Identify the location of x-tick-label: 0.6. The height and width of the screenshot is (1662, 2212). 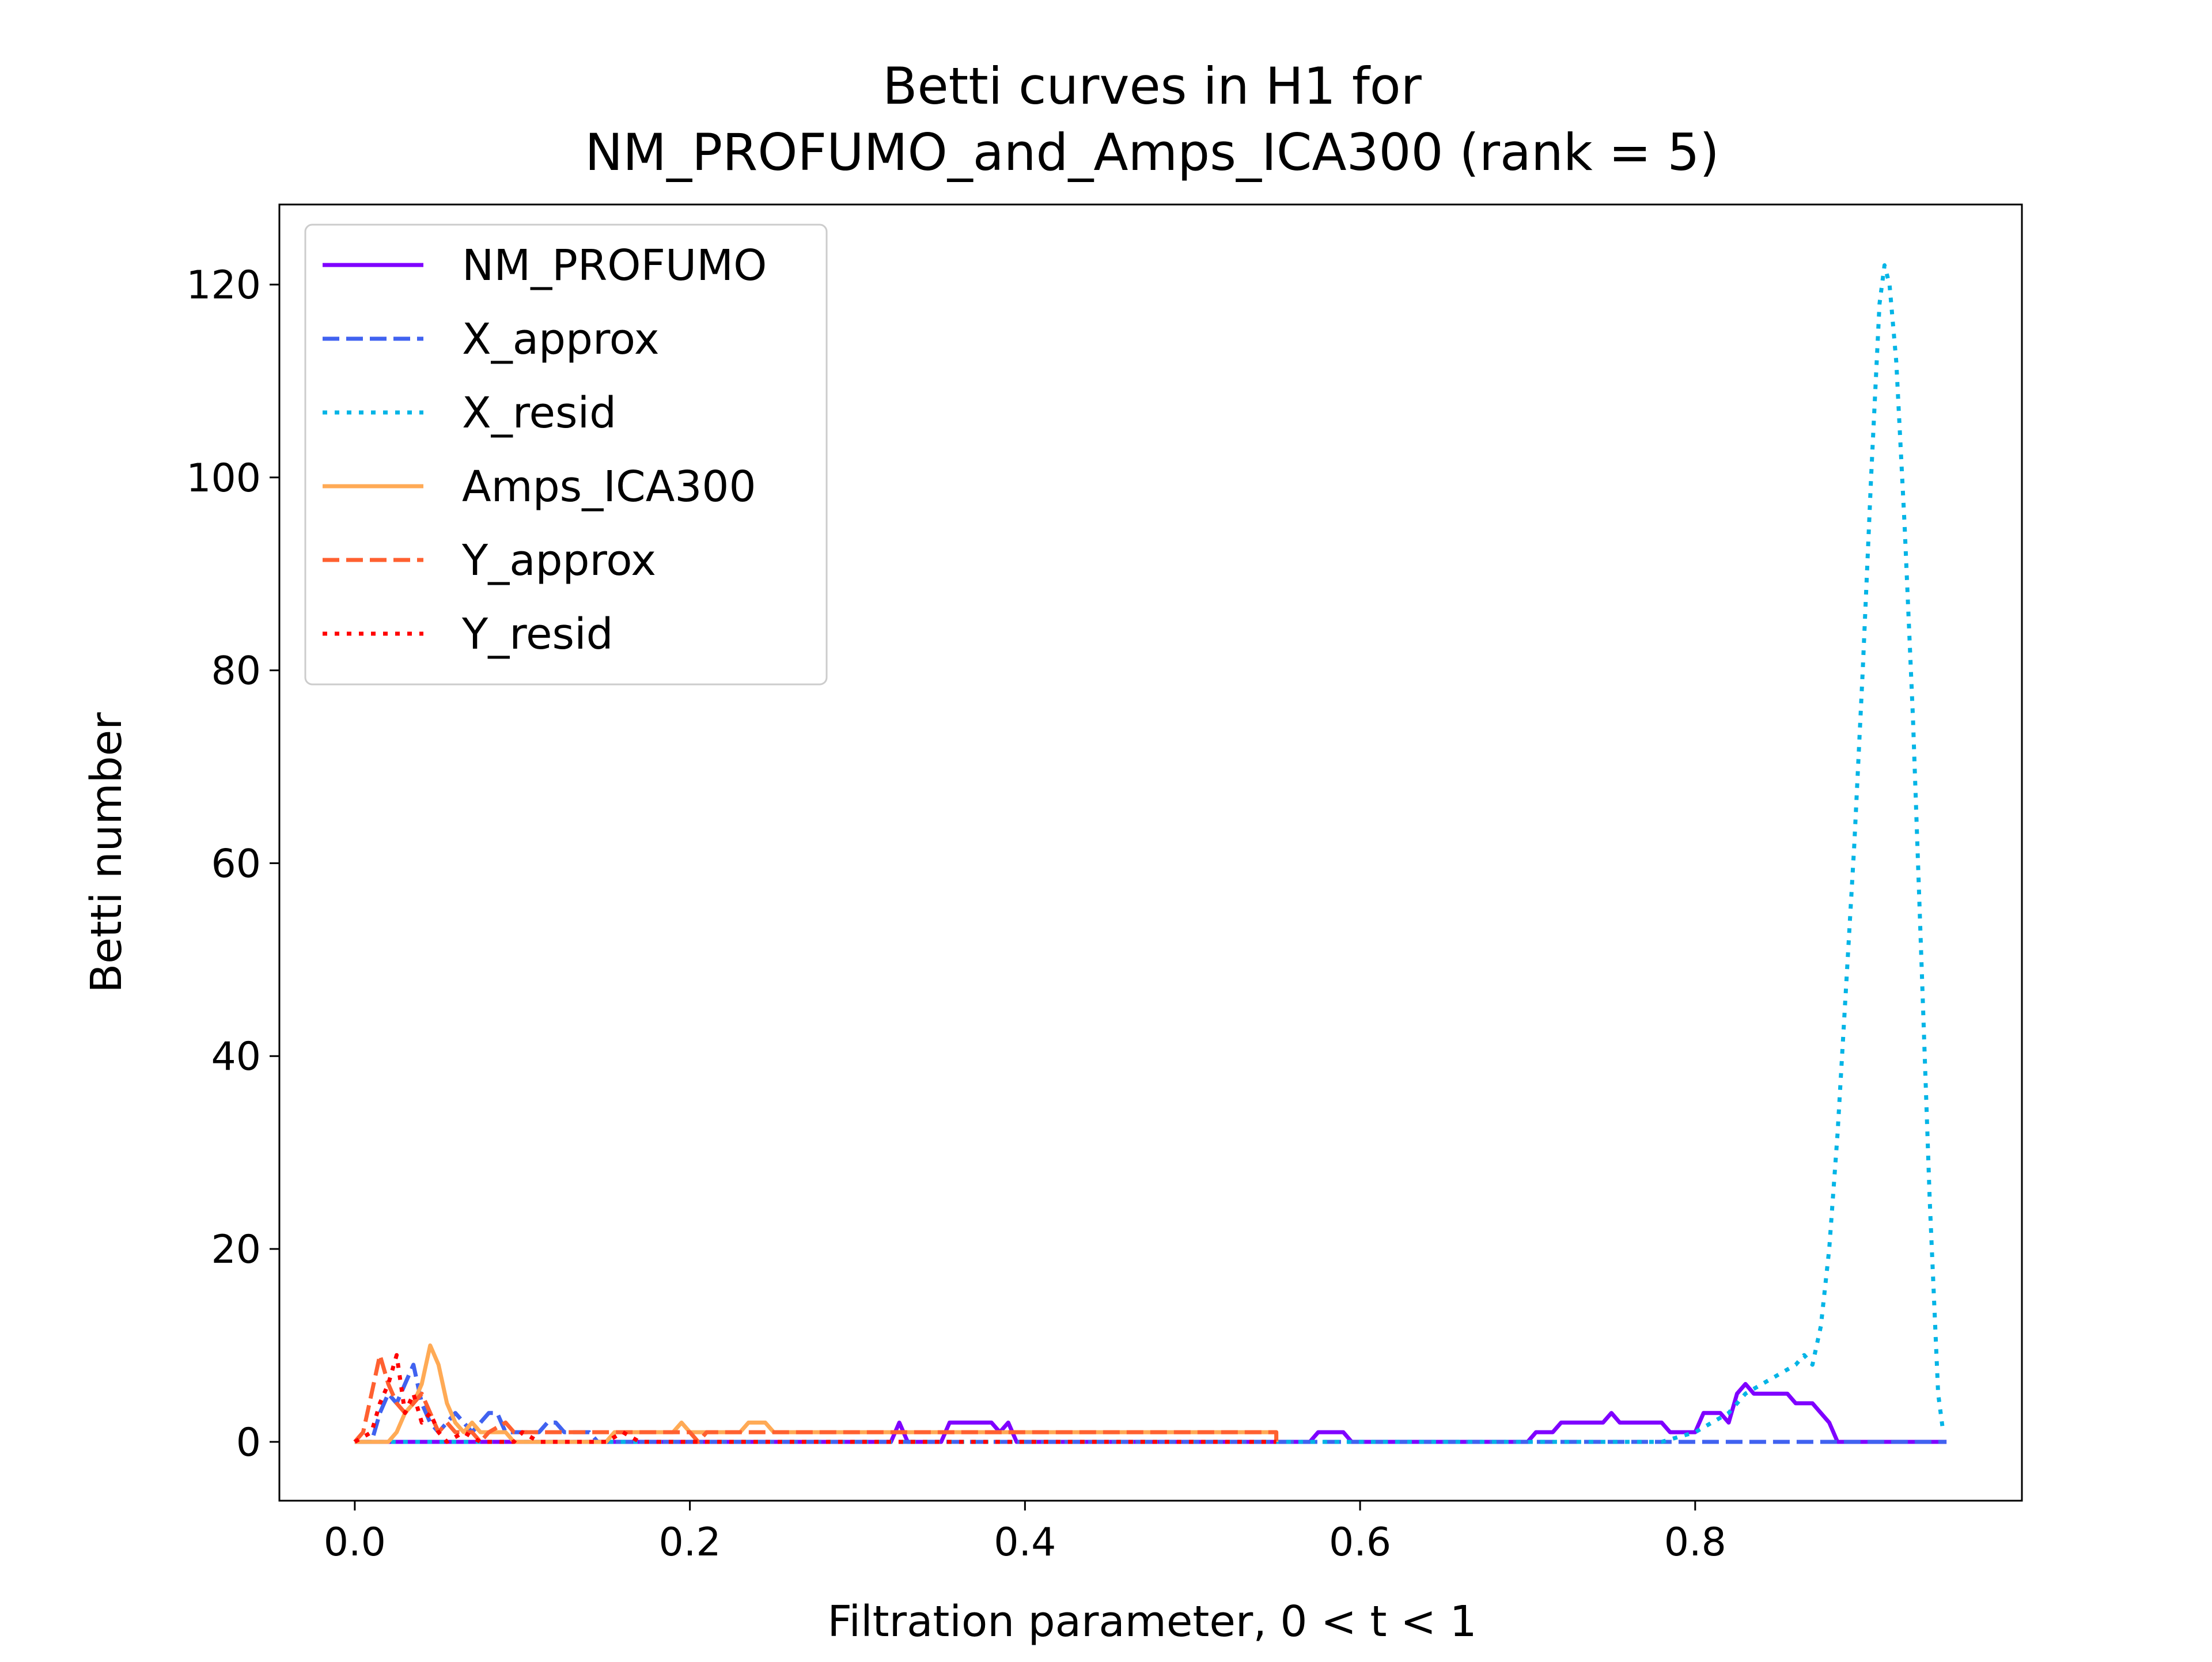
(1360, 1543).